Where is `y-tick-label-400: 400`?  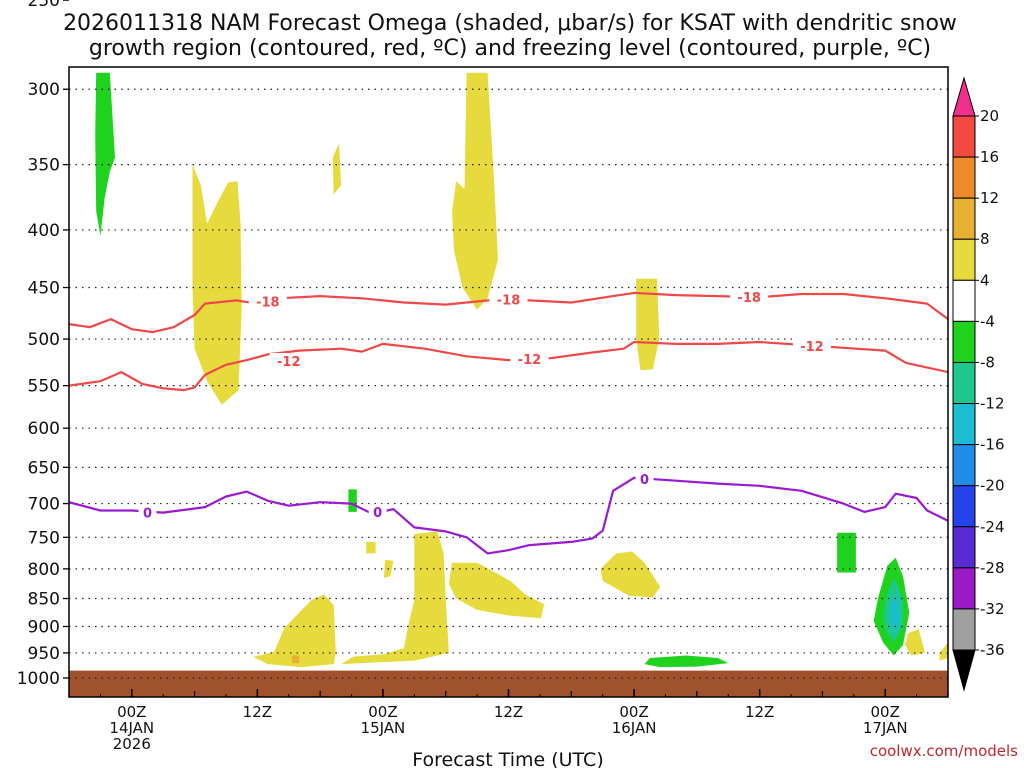
y-tick-label-400: 400 is located at coordinates (44, 231).